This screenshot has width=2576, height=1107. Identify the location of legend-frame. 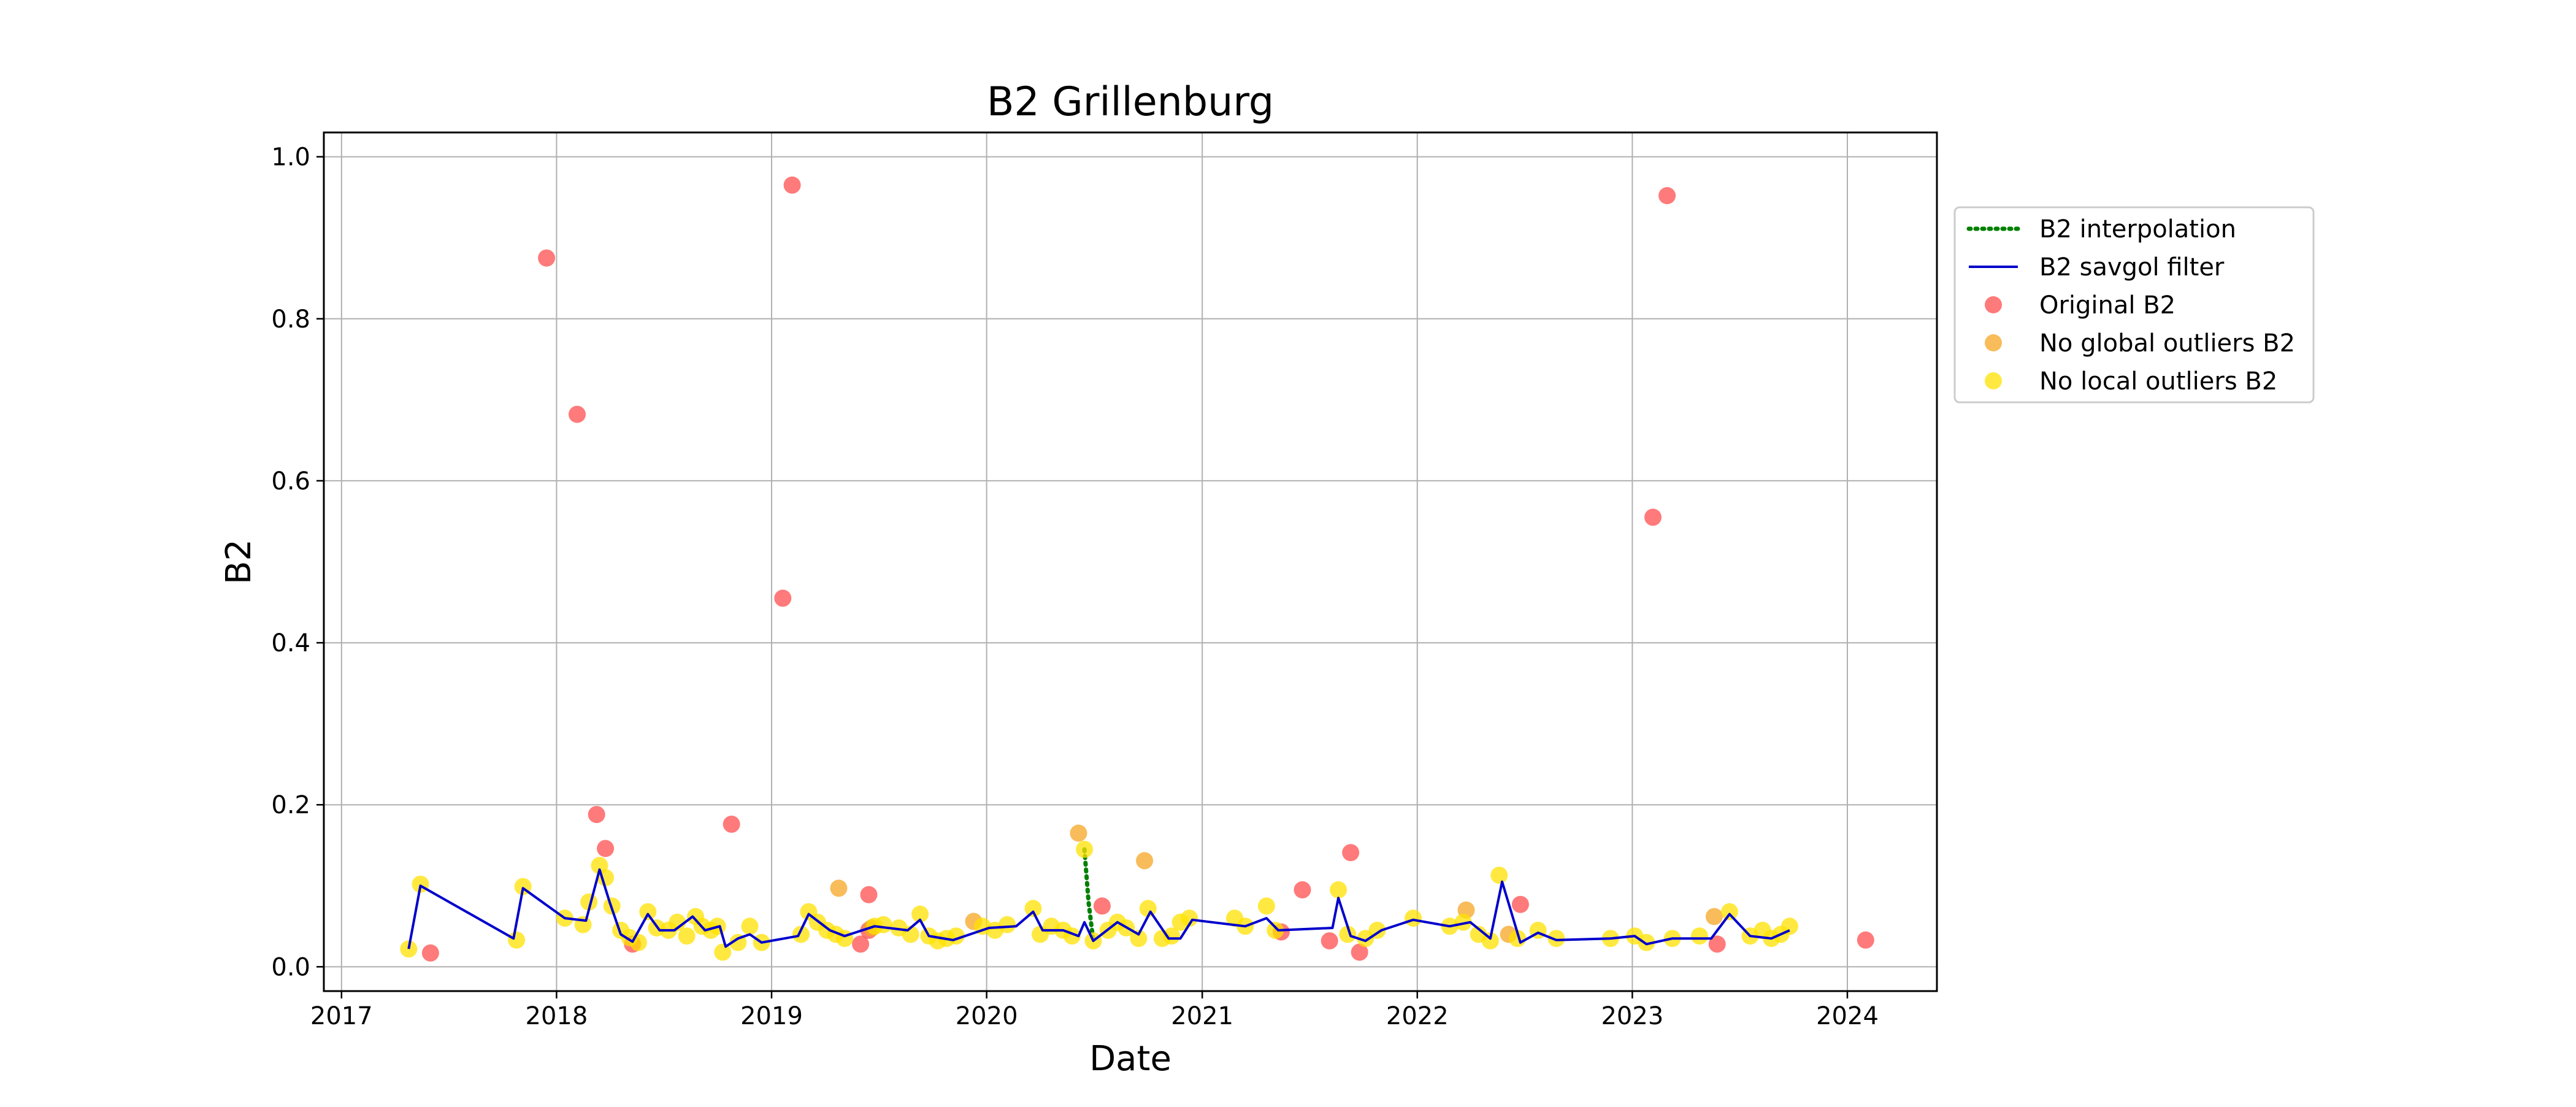
(2134, 305).